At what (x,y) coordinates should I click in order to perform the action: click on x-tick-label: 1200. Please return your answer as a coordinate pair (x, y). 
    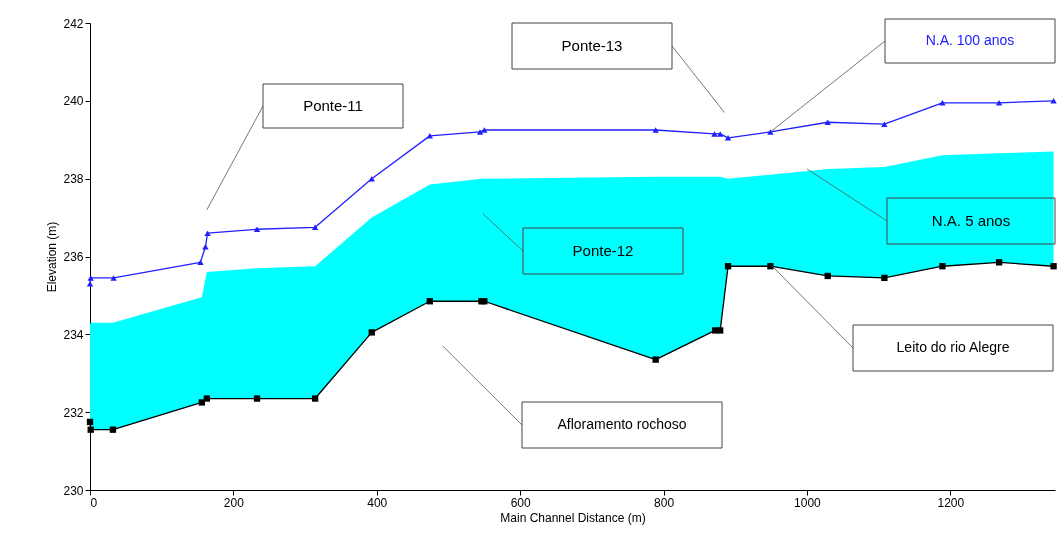
    Looking at the image, I should click on (951, 502).